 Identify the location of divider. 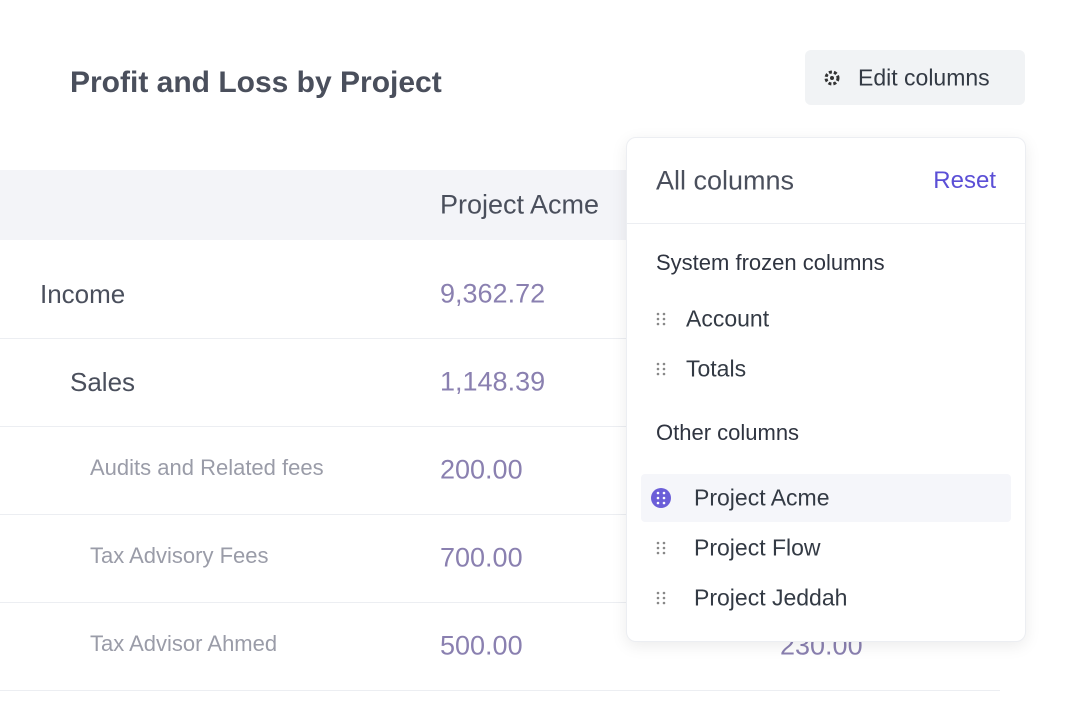
(826, 223).